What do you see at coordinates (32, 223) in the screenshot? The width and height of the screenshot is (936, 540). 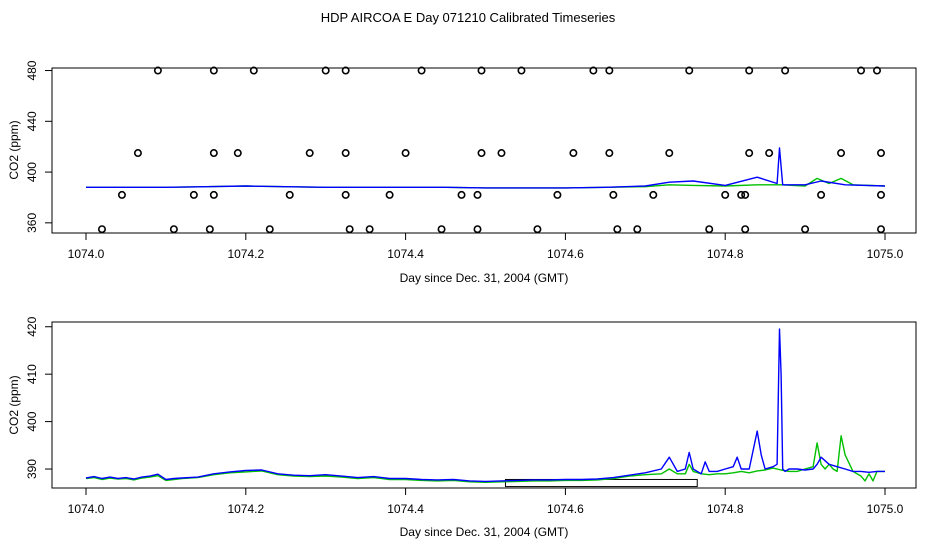 I see `y-tick-label: 360` at bounding box center [32, 223].